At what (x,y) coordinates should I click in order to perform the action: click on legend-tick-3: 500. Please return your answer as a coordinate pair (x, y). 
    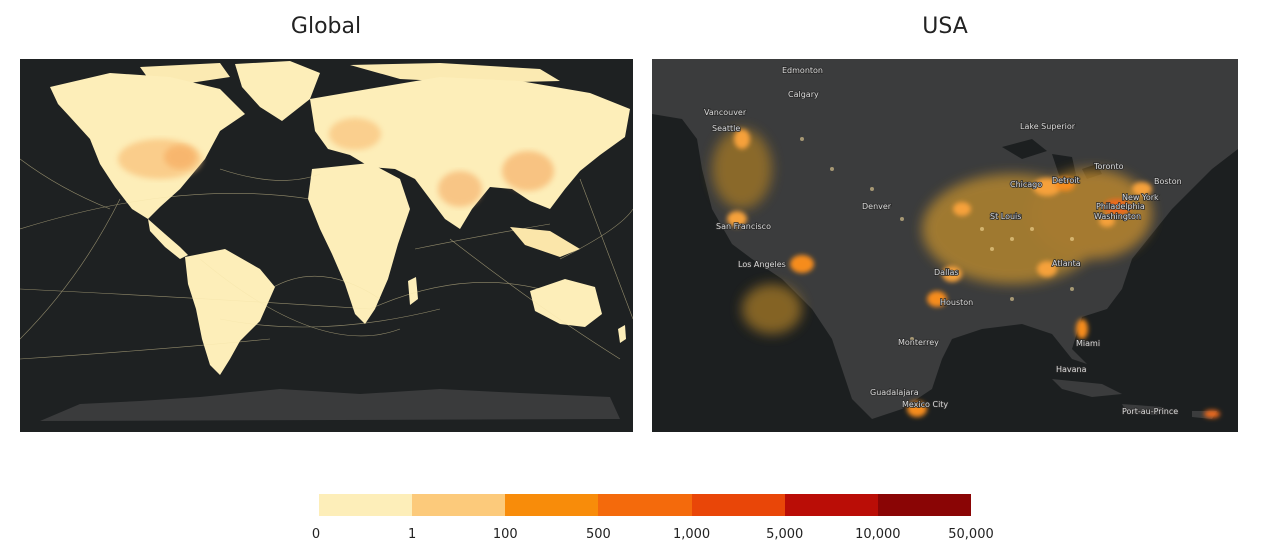
    Looking at the image, I should click on (598, 534).